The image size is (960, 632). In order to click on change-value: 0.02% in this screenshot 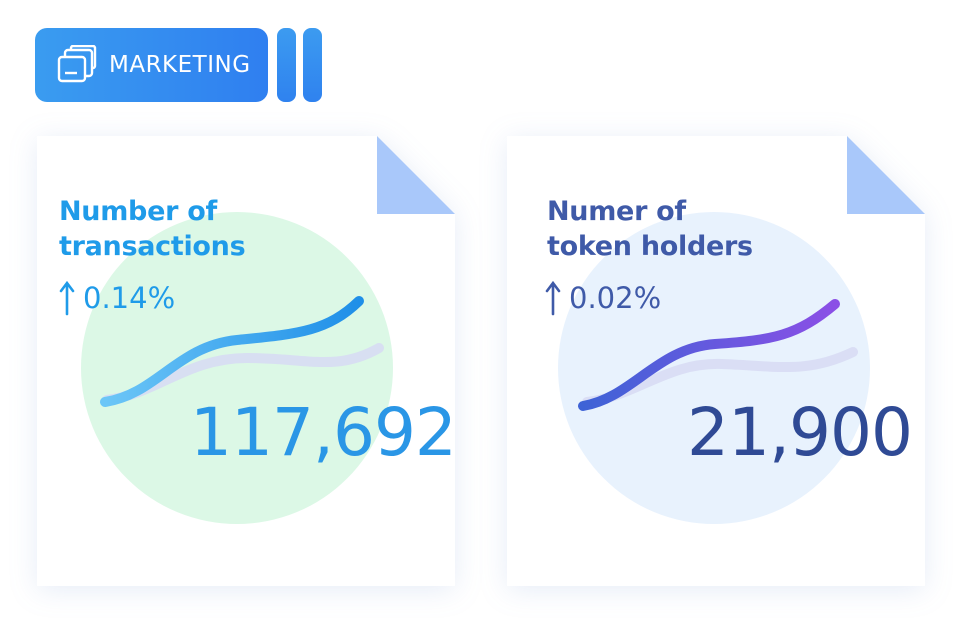, I will do `click(615, 298)`.